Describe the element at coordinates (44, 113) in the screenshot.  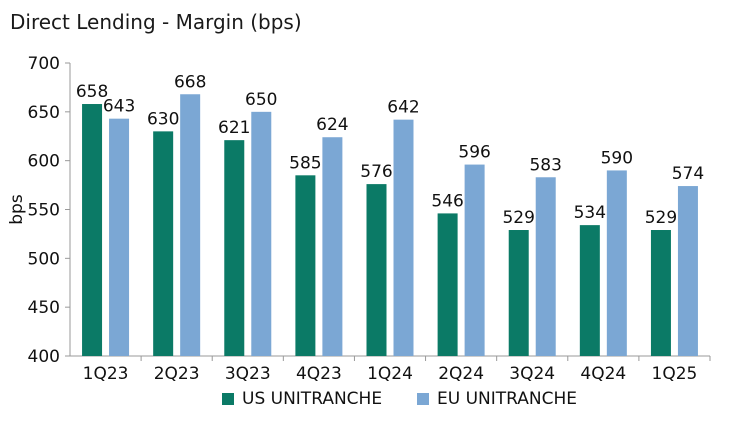
I see `y-tick-label: 650` at that location.